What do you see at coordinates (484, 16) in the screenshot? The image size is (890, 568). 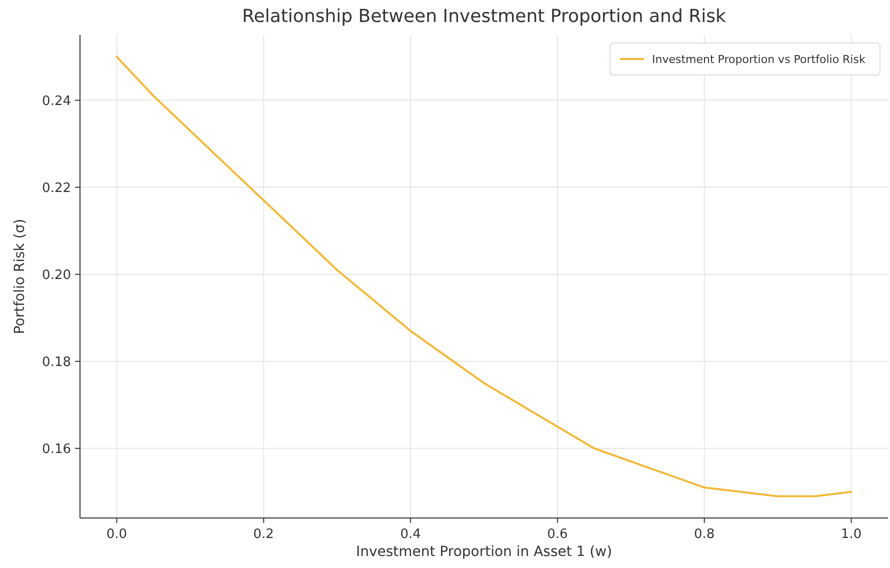 I see `chart-title: Relationship Between Investment Proportion and Risk` at bounding box center [484, 16].